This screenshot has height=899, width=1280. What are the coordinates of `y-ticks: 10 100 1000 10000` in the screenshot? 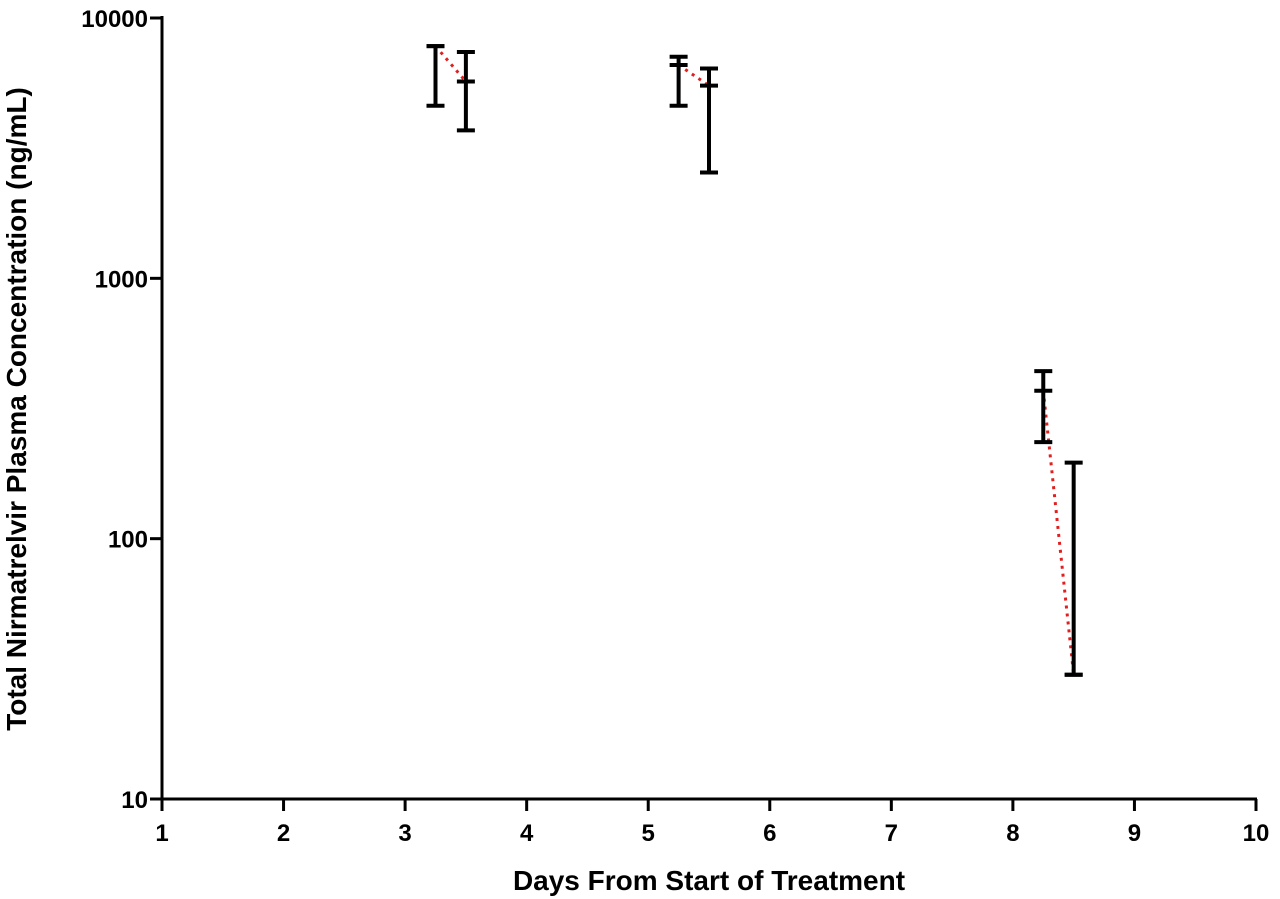 It's located at (121, 410).